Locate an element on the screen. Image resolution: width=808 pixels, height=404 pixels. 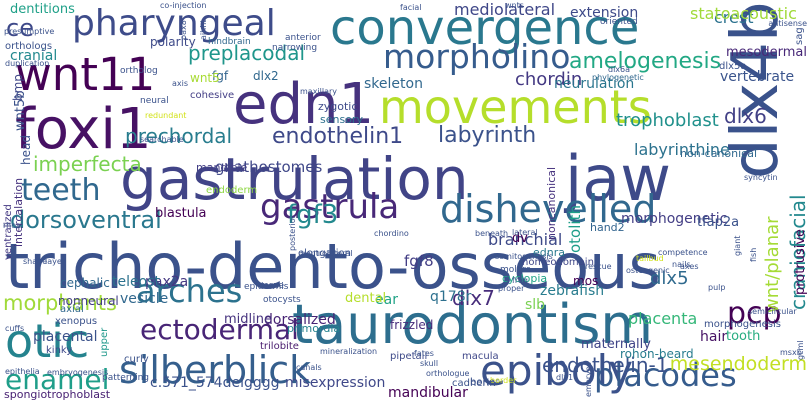
cloud-word: embryos is located at coordinates (588, 379).